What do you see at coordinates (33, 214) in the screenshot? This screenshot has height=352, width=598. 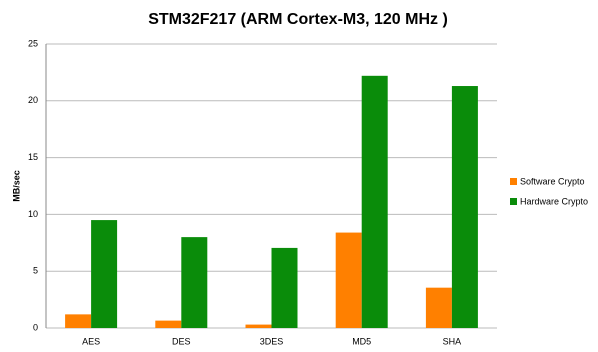 I see `y-tick-label: 10` at bounding box center [33, 214].